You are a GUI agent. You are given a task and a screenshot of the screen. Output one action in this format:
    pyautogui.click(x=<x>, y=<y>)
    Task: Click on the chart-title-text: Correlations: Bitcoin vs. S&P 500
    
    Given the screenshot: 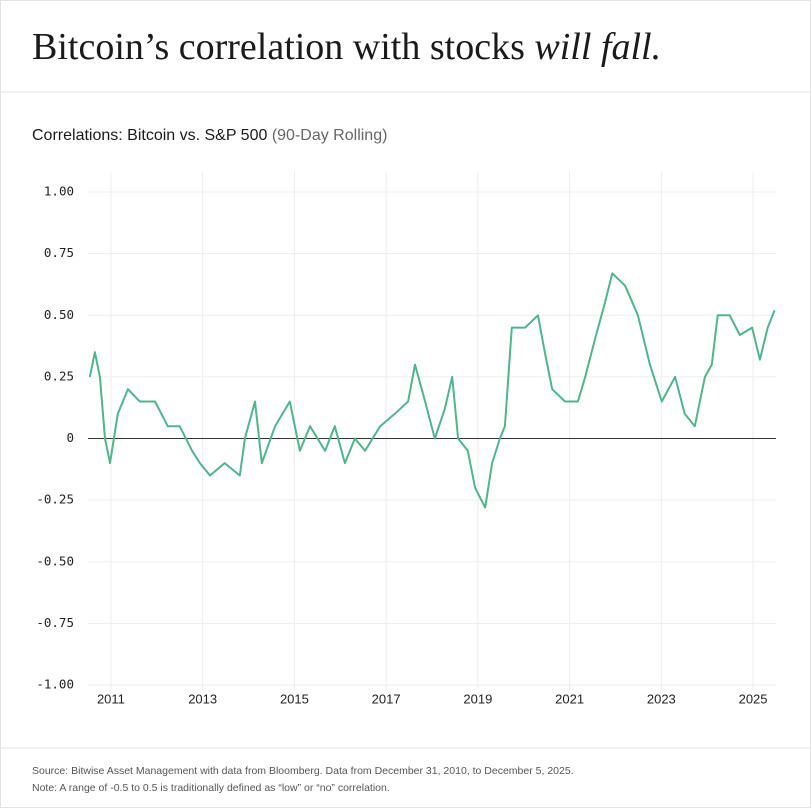 What is the action you would take?
    pyautogui.click(x=149, y=135)
    